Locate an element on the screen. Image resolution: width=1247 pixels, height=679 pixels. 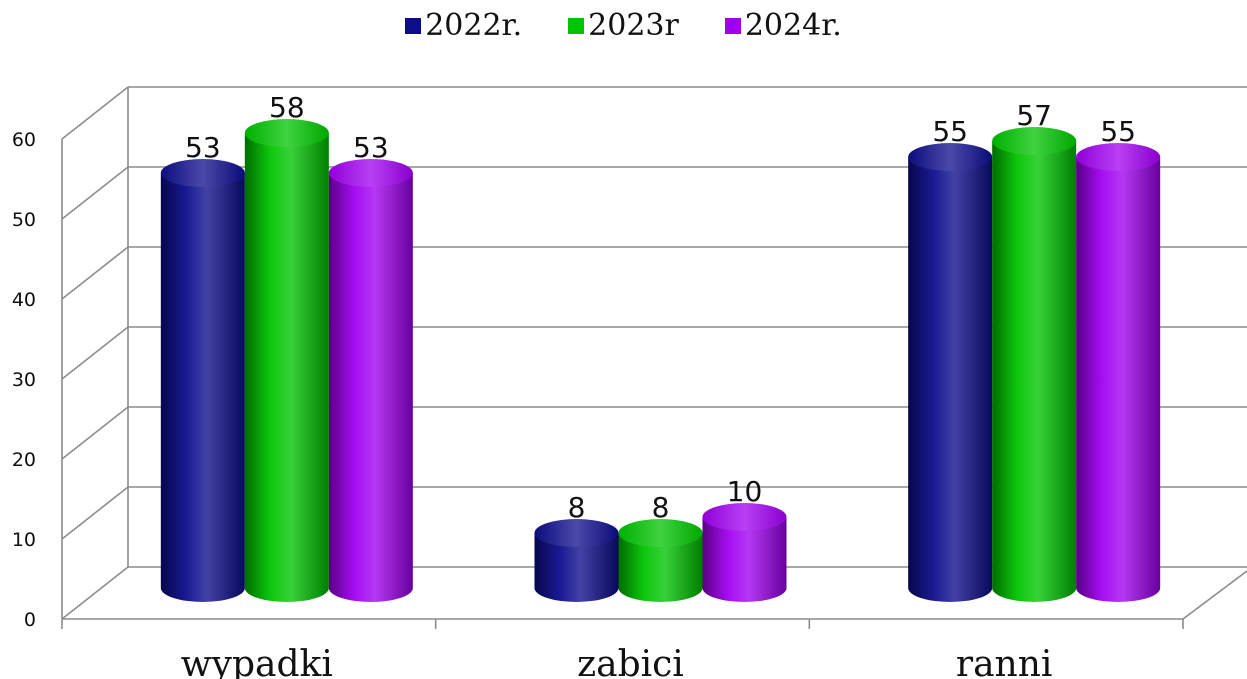
legend: 2022r. 2023r 2024r. is located at coordinates (623, 25).